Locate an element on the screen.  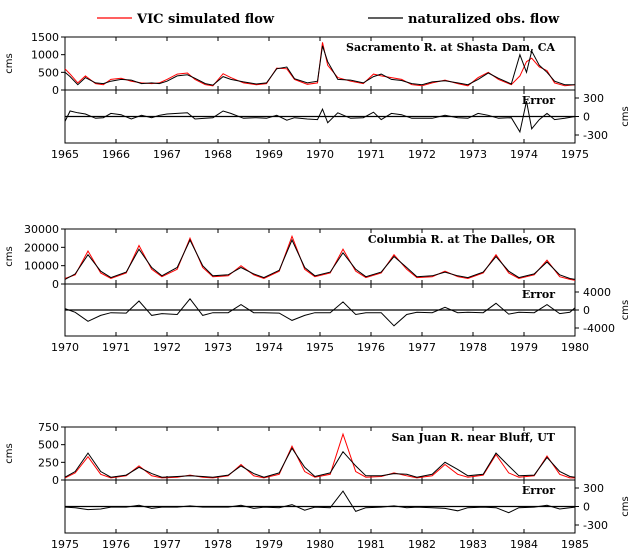
x-tick-label: 1981 is located at coordinates (371, 544).